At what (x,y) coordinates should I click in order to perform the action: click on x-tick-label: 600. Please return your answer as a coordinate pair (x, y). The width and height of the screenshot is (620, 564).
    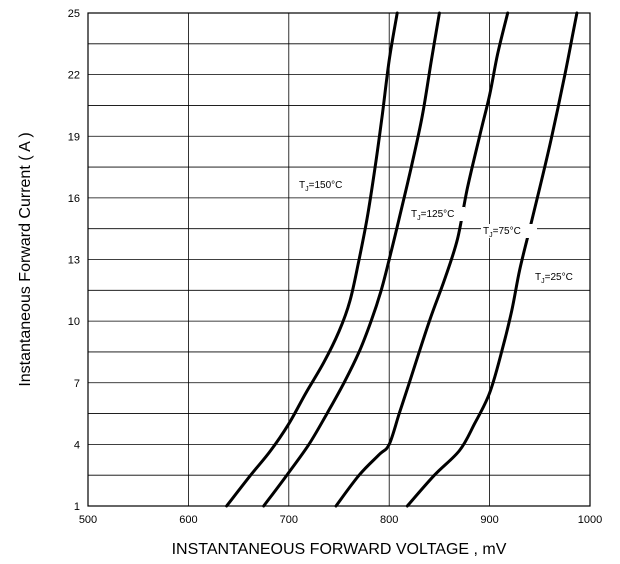
    Looking at the image, I should click on (188, 520).